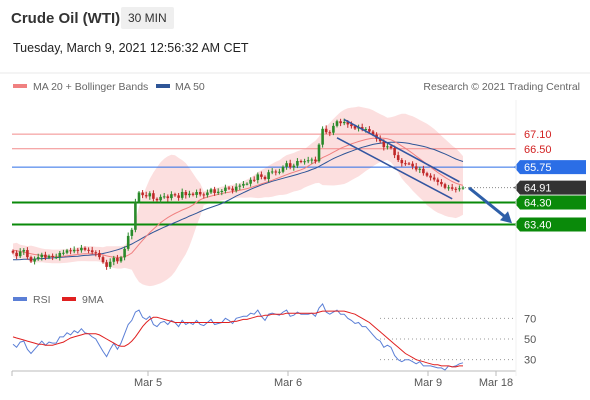 Image resolution: width=590 pixels, height=400 pixels. What do you see at coordinates (20, 299) in the screenshot?
I see `legend-swatch-rsi` at bounding box center [20, 299].